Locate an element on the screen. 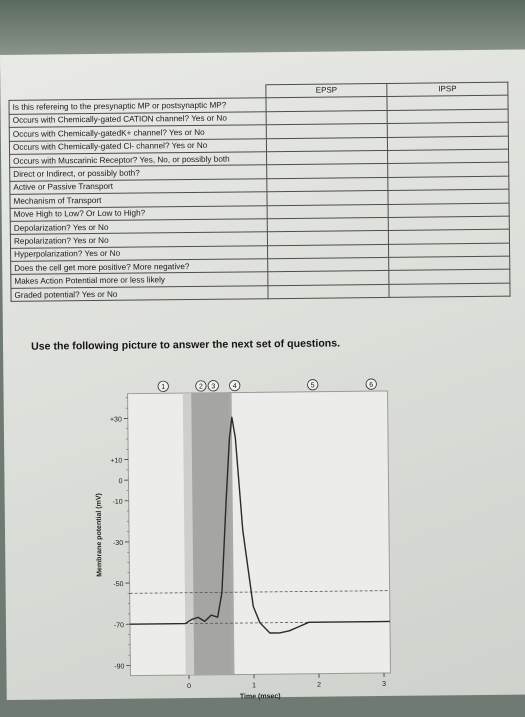  header-epsp: EPSP is located at coordinates (326, 90).